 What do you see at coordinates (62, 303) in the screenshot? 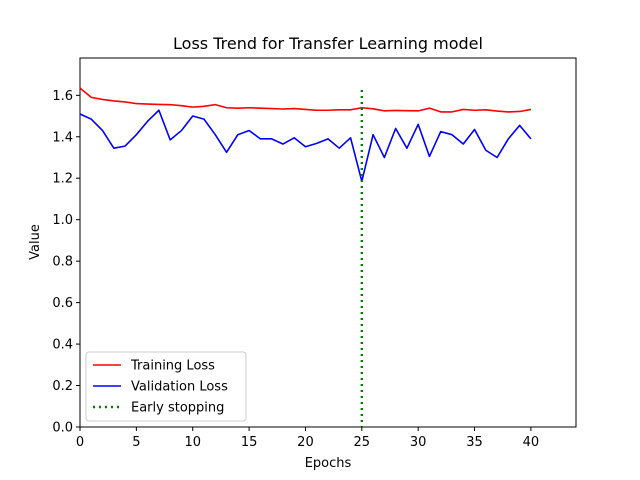
I see `y-tick-label: 0.6` at bounding box center [62, 303].